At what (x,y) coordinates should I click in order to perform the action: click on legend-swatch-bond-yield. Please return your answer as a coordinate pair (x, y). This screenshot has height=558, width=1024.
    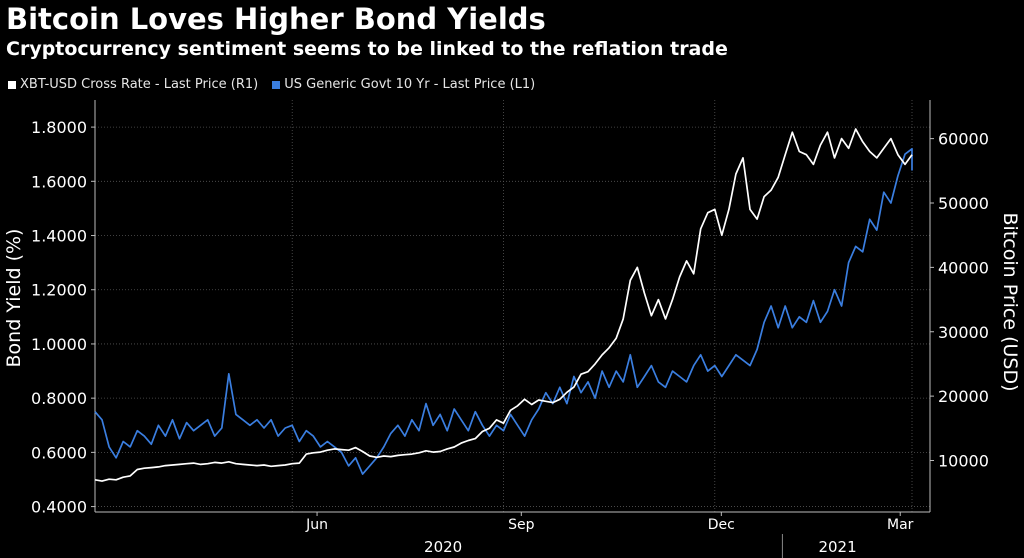
    Looking at the image, I should click on (276, 84).